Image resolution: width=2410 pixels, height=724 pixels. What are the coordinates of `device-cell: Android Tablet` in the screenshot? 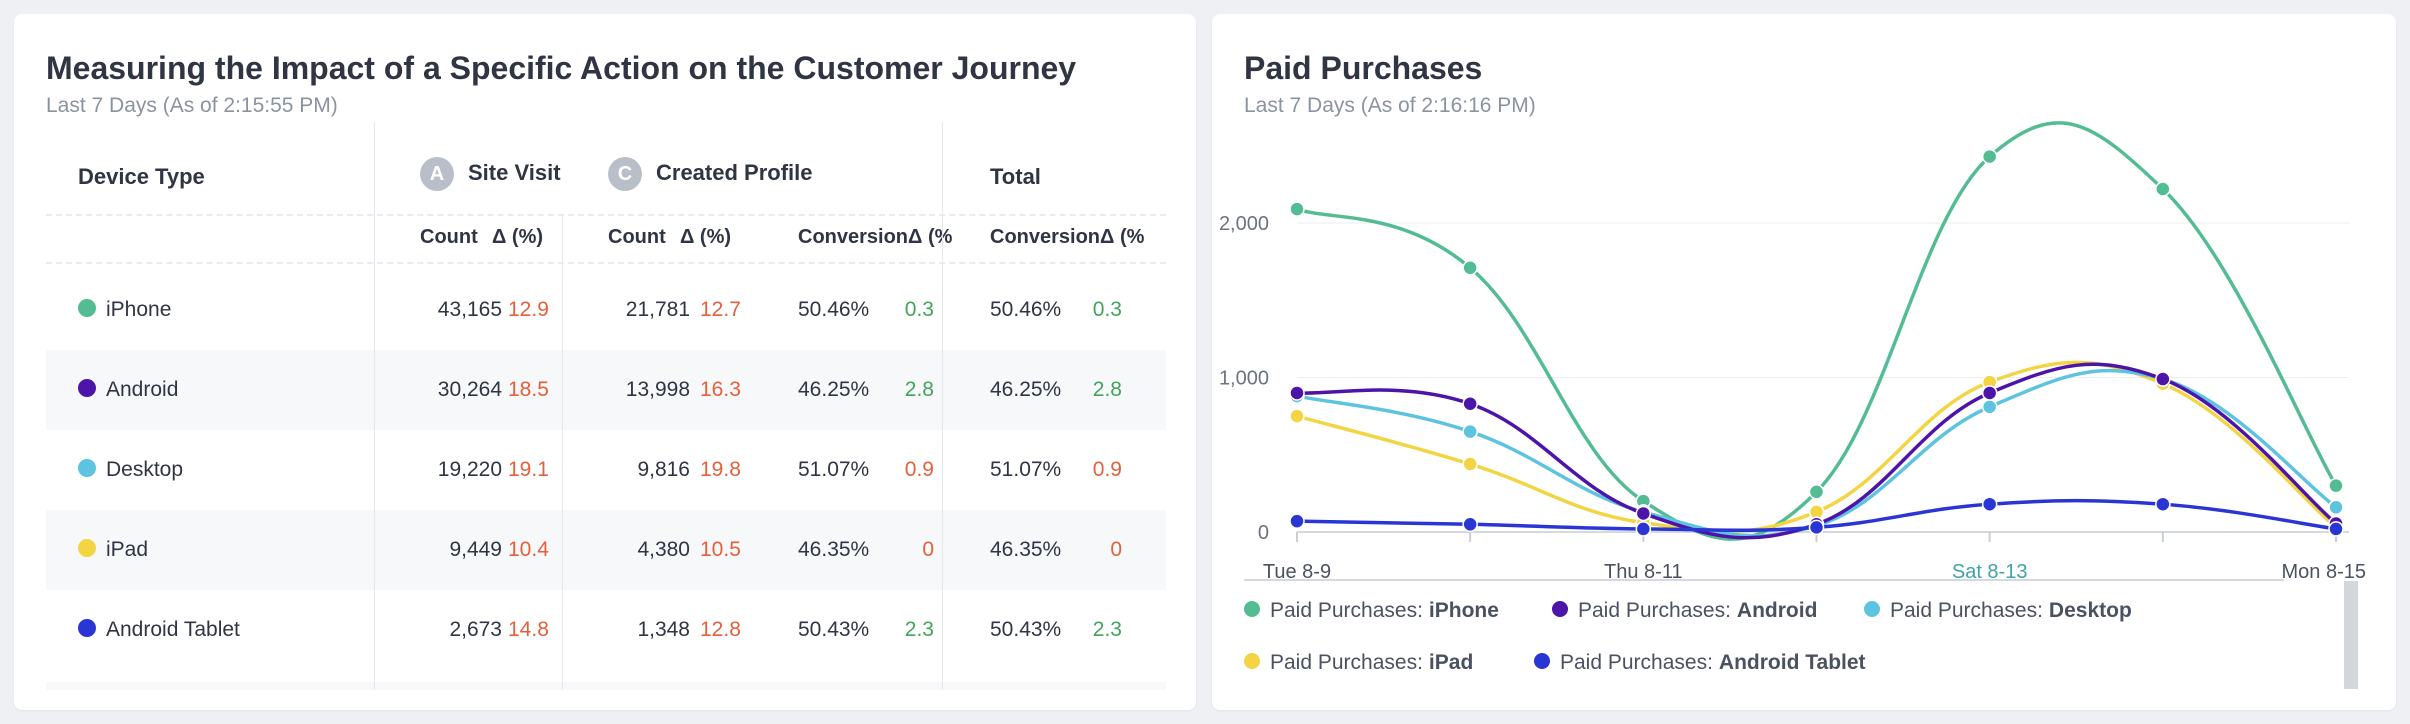 It's located at (218, 630).